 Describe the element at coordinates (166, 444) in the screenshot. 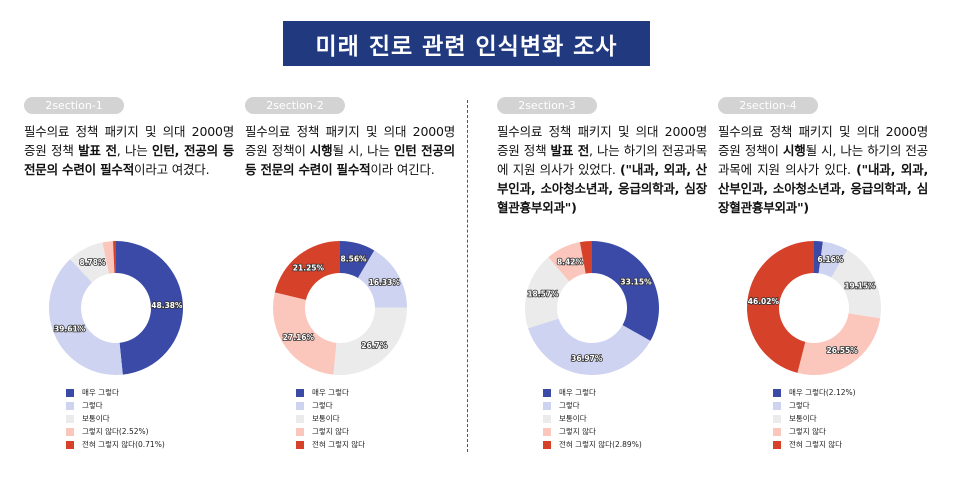

I see `legend-item: 전혀 그렇지 않다(0.71%)` at that location.